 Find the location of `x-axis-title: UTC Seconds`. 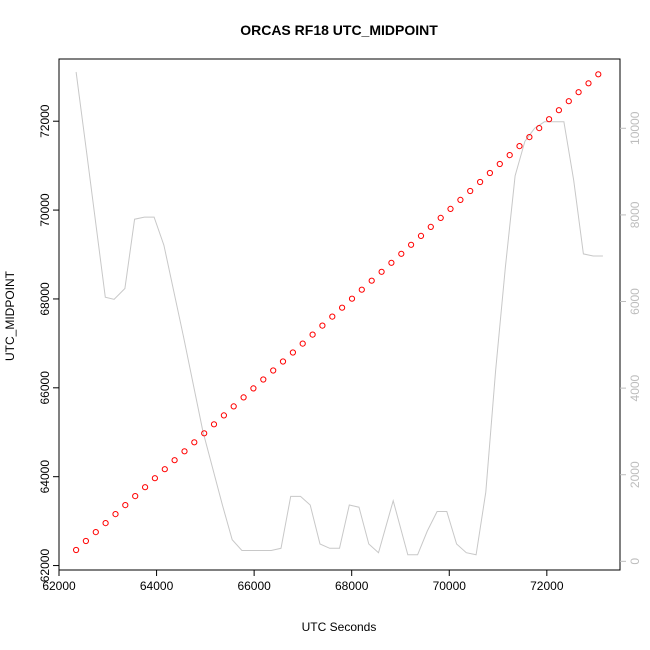

x-axis-title: UTC Seconds is located at coordinates (339, 627).